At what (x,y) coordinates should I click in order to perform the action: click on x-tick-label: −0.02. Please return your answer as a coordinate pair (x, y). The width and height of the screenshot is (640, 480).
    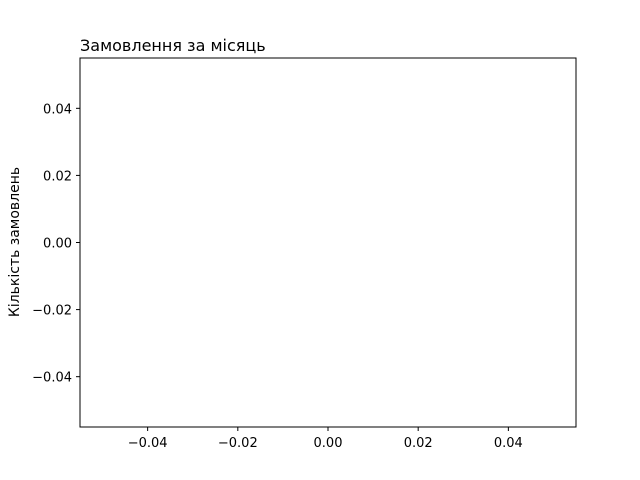
    Looking at the image, I should click on (238, 443).